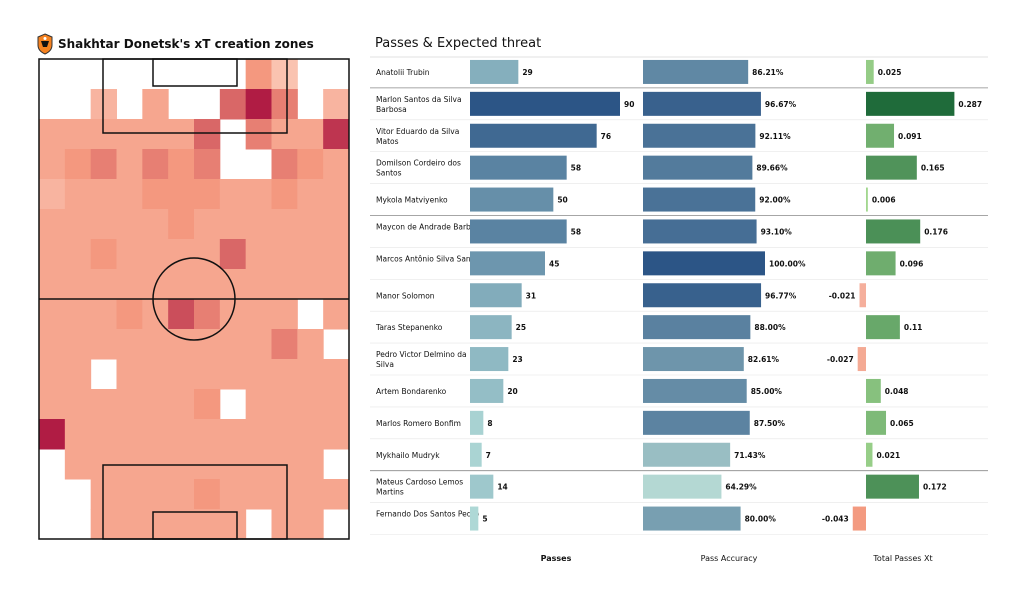  Describe the element at coordinates (458, 43) in the screenshot. I see `table-title: Passes & Expected threat` at that location.